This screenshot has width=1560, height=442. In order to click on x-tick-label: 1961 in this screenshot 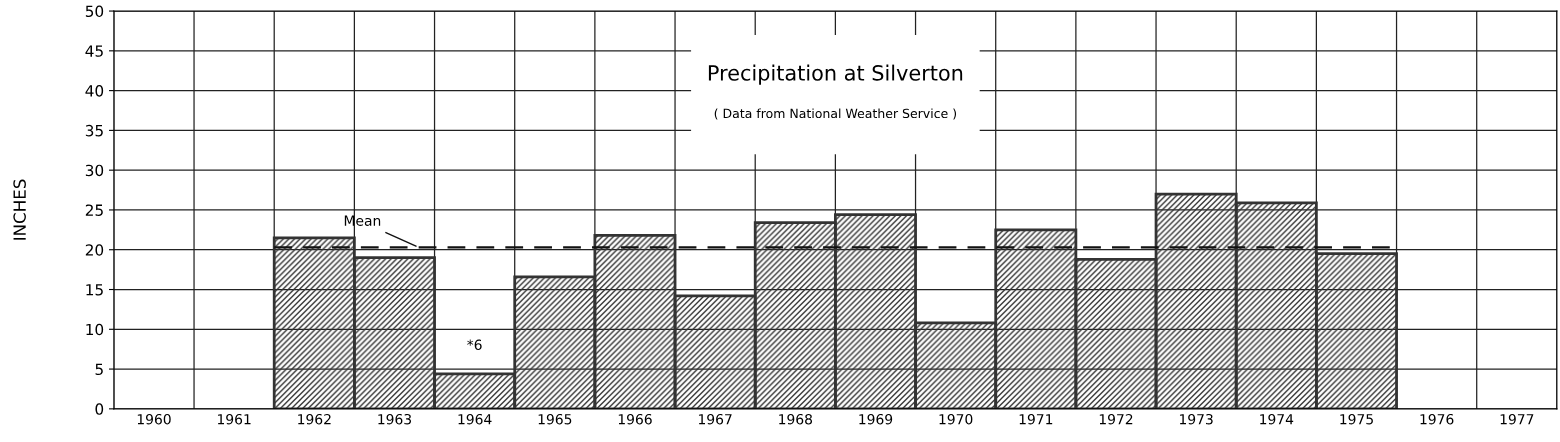, I will do `click(234, 419)`.